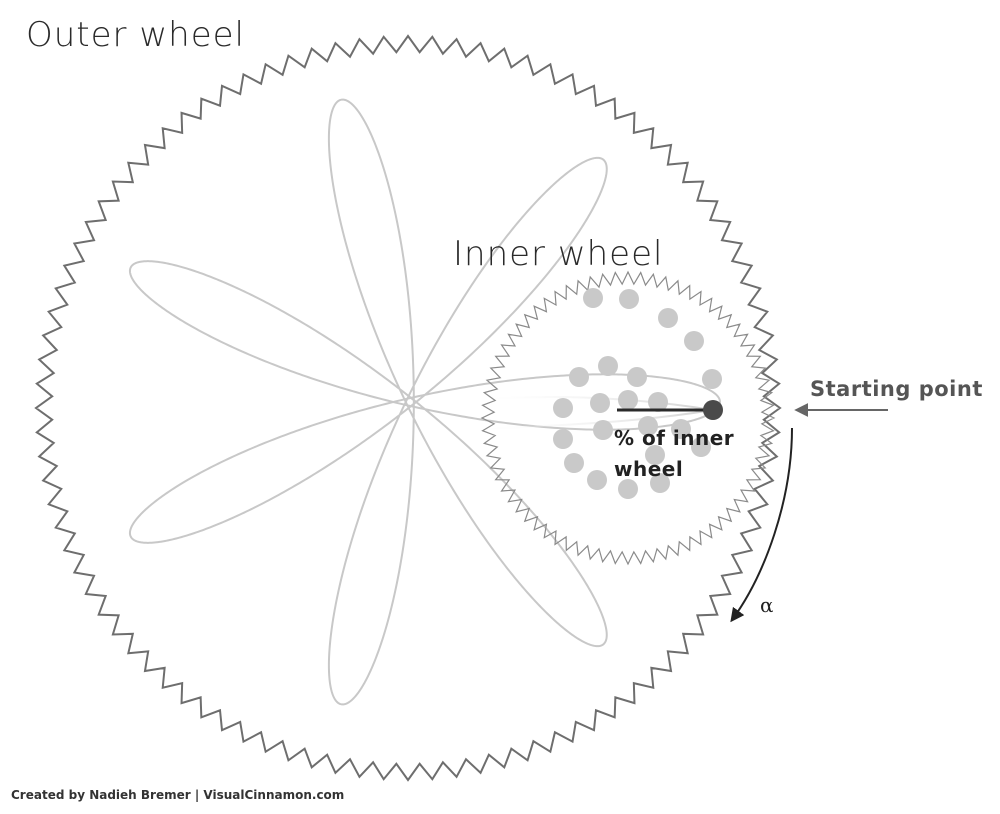  I want to click on alpha-arrow, so click(761, 525).